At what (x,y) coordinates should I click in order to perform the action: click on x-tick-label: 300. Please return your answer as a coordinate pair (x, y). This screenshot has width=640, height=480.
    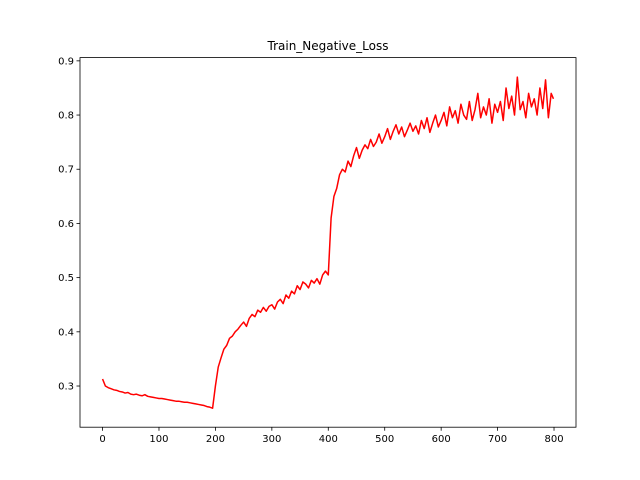
    Looking at the image, I should click on (271, 439).